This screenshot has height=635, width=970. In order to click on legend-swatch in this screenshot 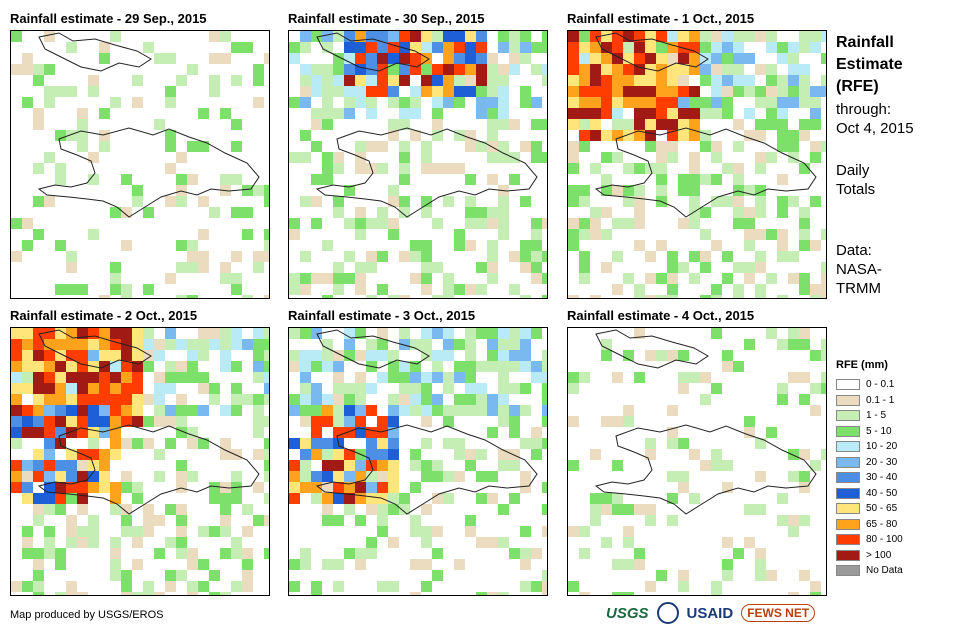, I will do `click(848, 493)`.